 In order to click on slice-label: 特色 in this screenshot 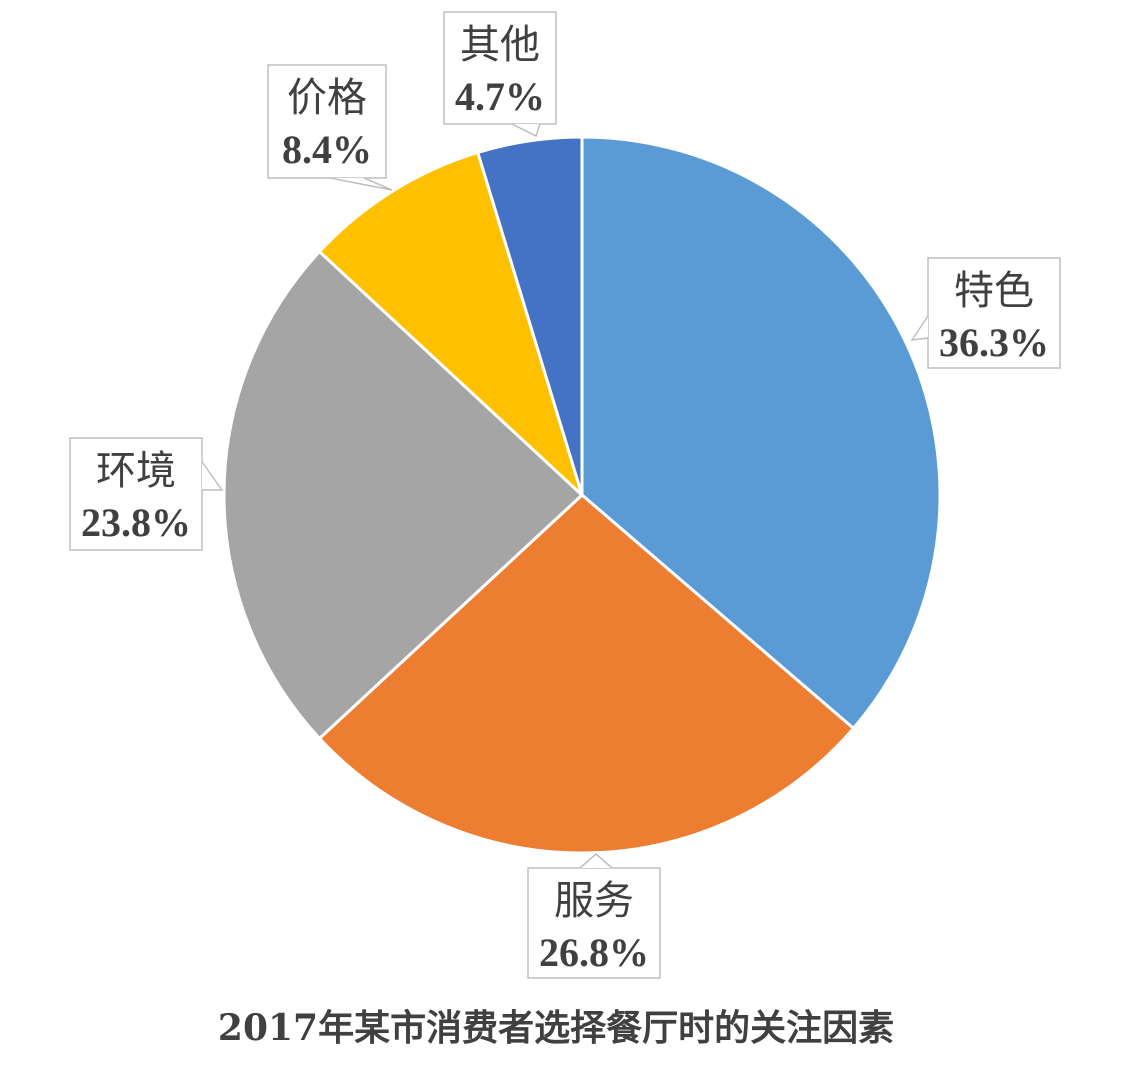, I will do `click(994, 291)`.